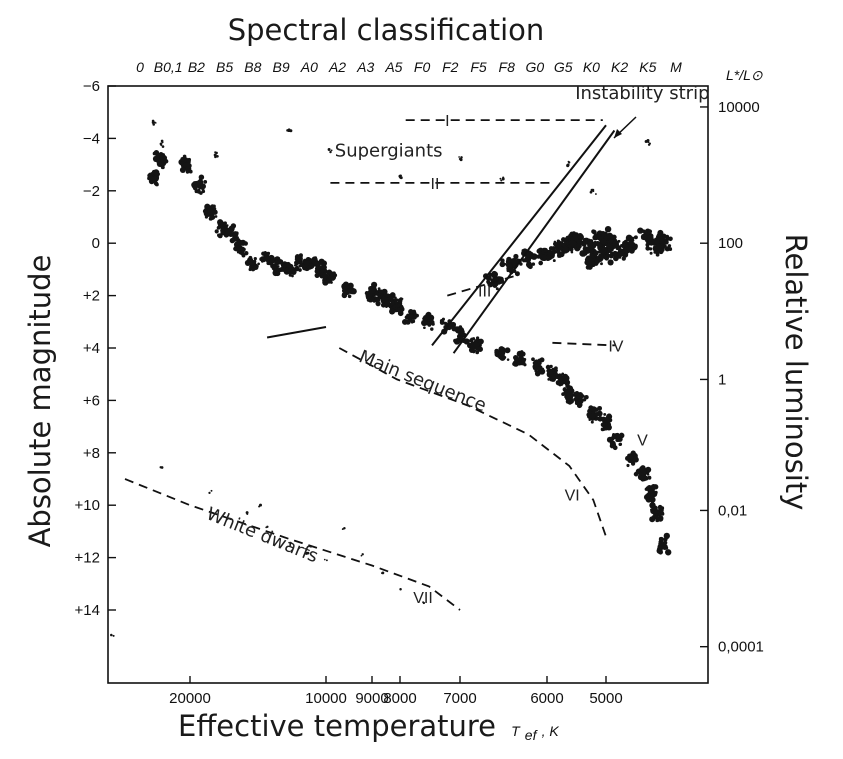 The width and height of the screenshot is (843, 759). What do you see at coordinates (292, 544) in the screenshot?
I see `line-class-VII` at bounding box center [292, 544].